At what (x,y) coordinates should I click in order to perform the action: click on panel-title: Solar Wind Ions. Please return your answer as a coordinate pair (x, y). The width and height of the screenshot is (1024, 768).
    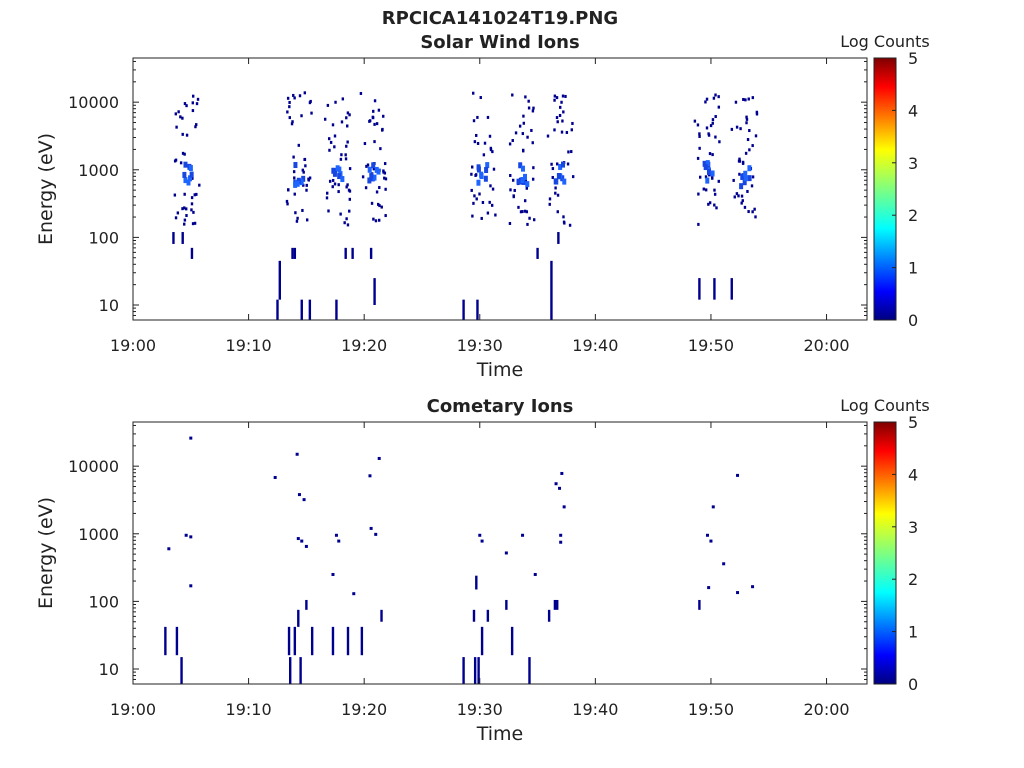
    Looking at the image, I should click on (499, 42).